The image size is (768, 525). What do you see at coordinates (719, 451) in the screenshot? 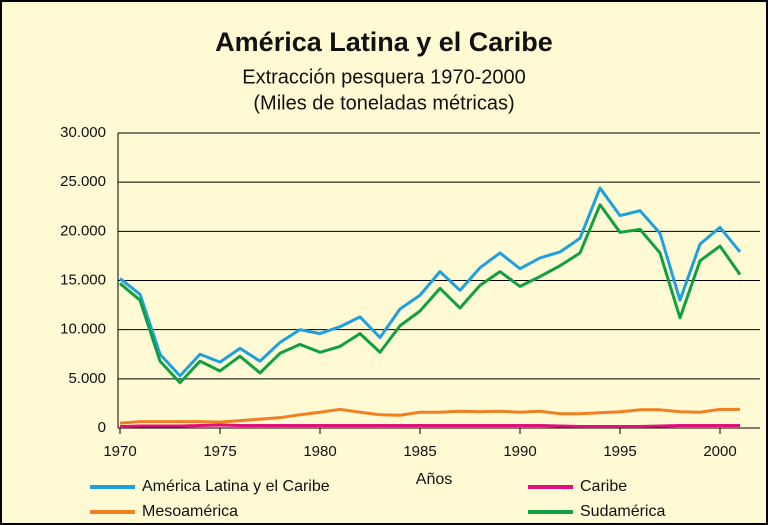
I see `x-tick-label: 2000` at bounding box center [719, 451].